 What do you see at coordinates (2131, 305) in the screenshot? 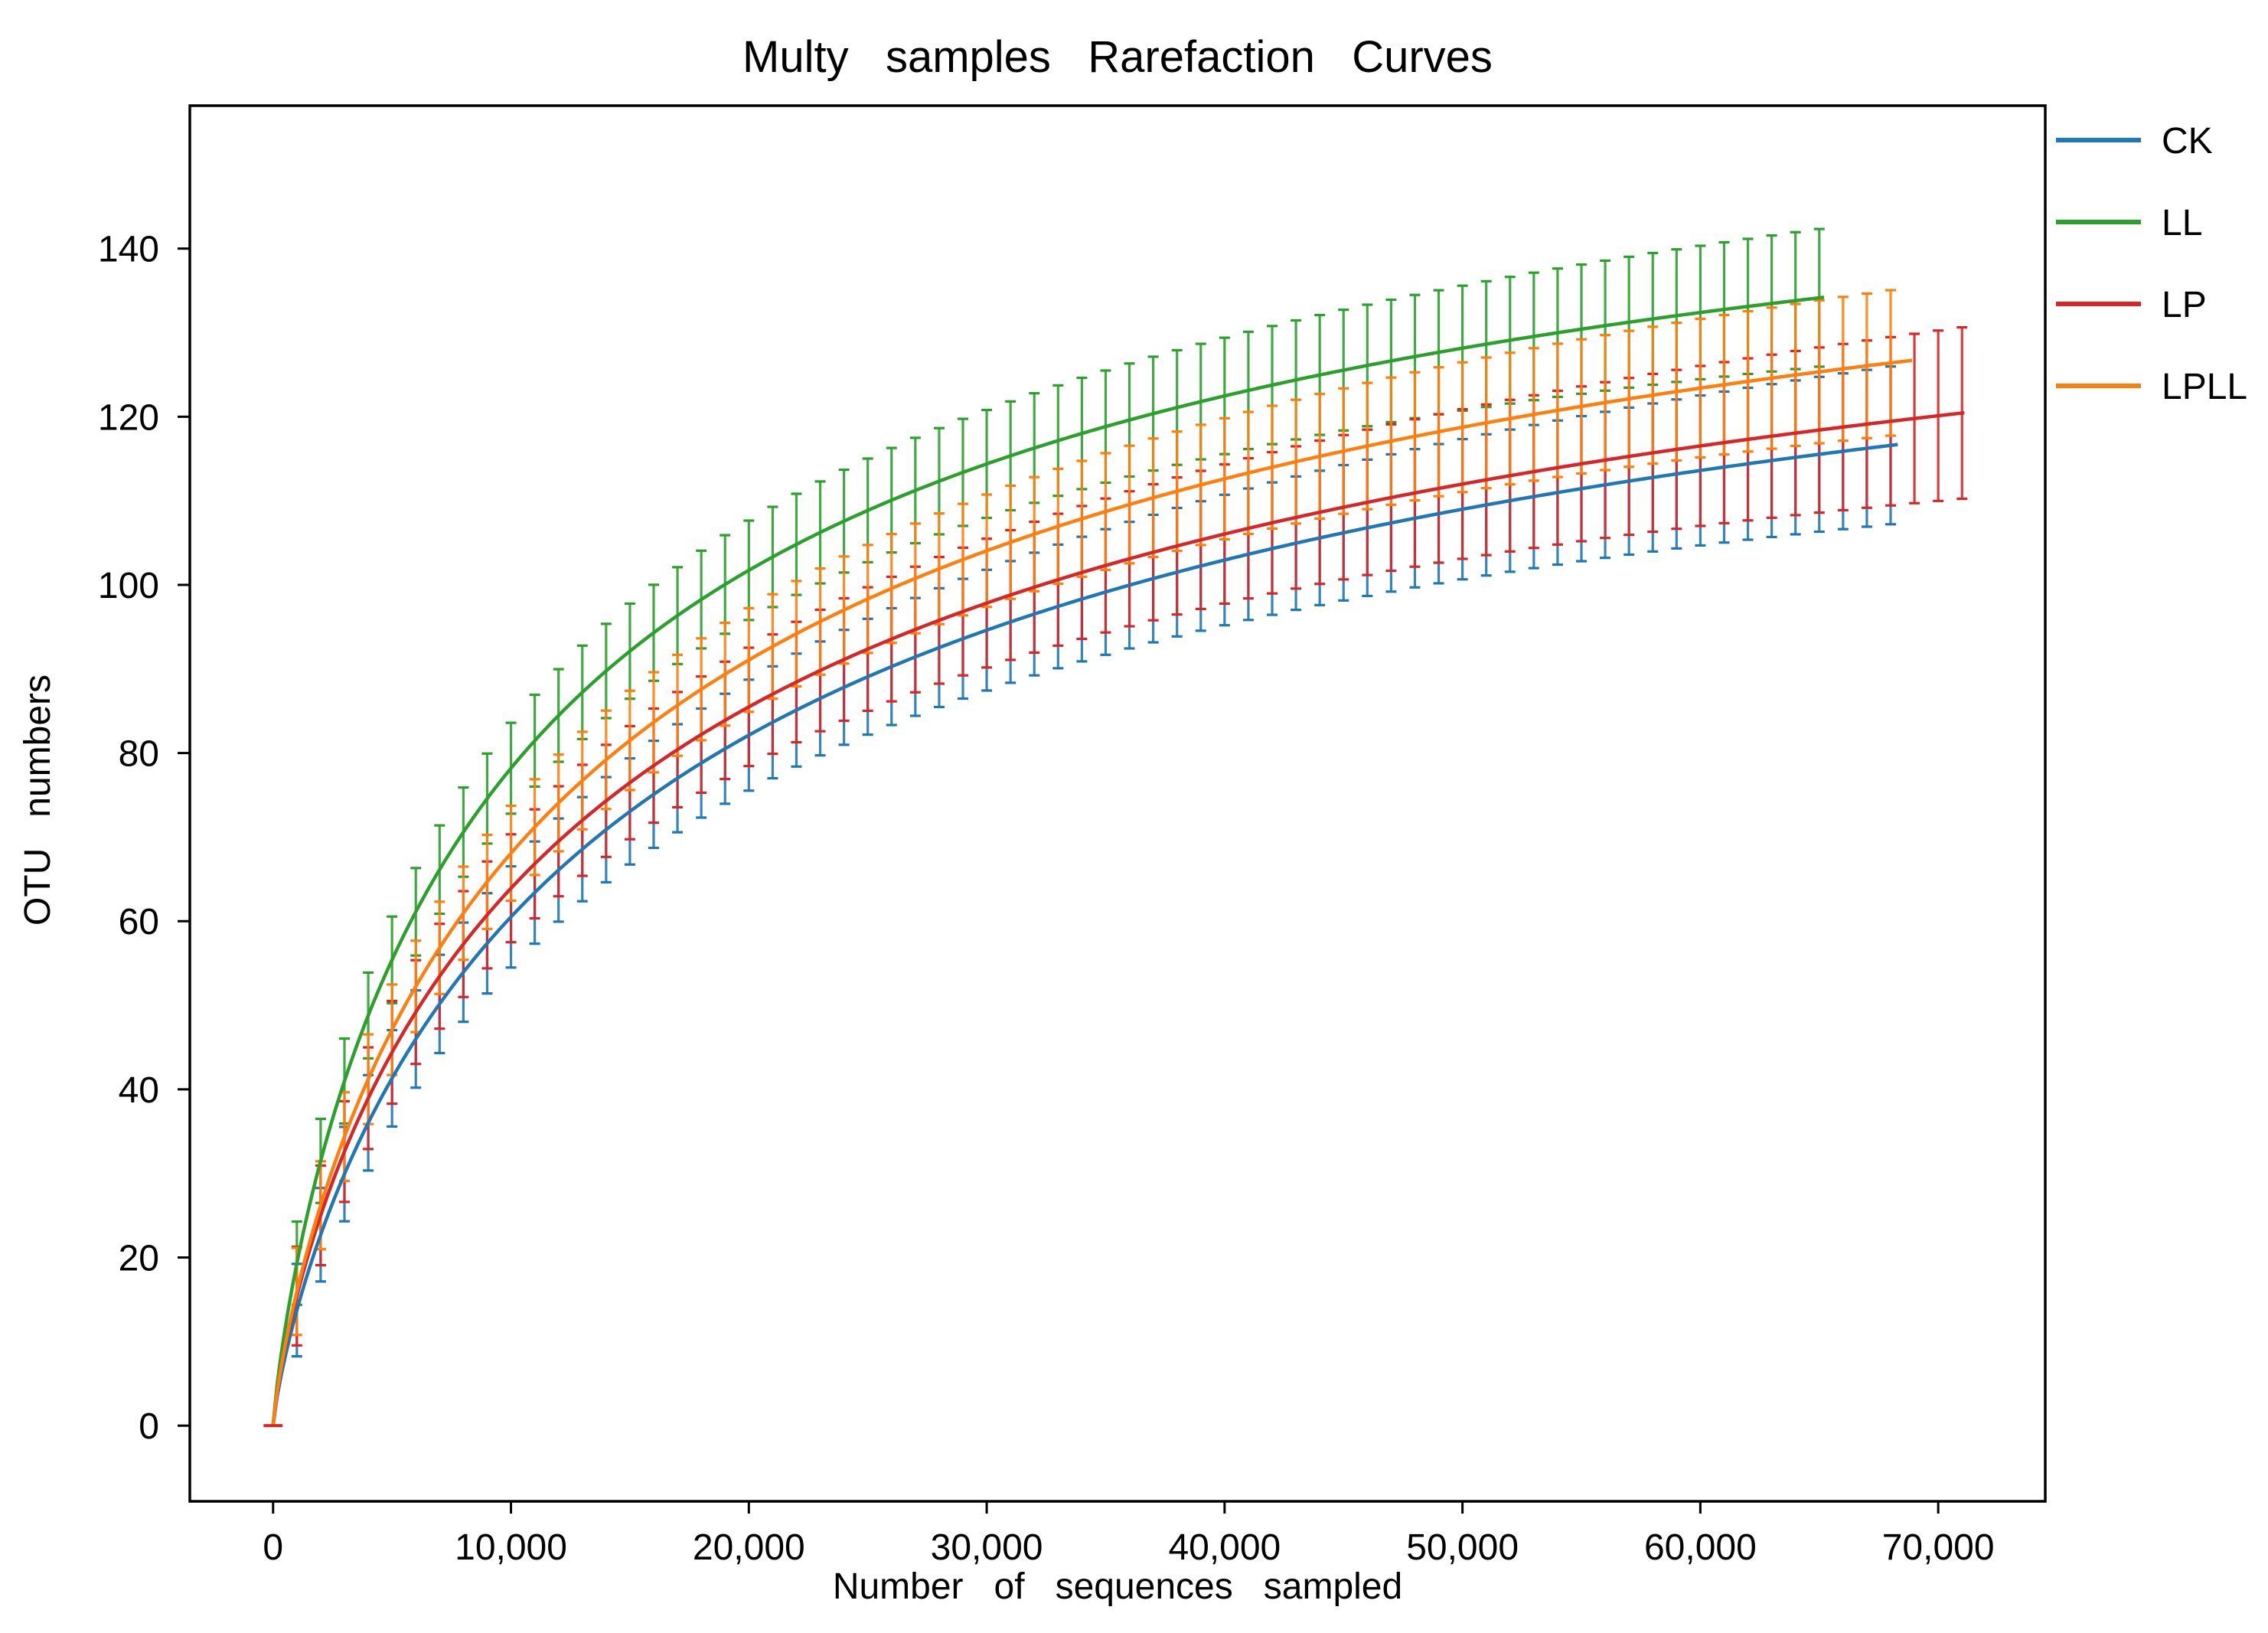
I see `legend-item-lp: LP` at bounding box center [2131, 305].